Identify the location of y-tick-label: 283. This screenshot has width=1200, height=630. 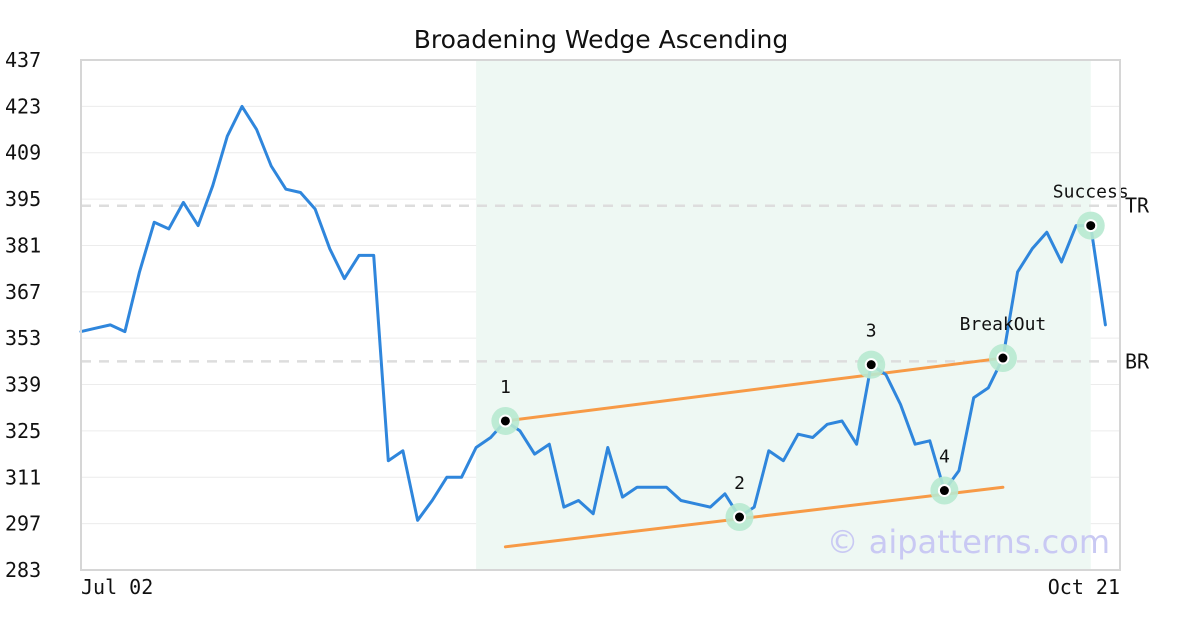
(23, 570).